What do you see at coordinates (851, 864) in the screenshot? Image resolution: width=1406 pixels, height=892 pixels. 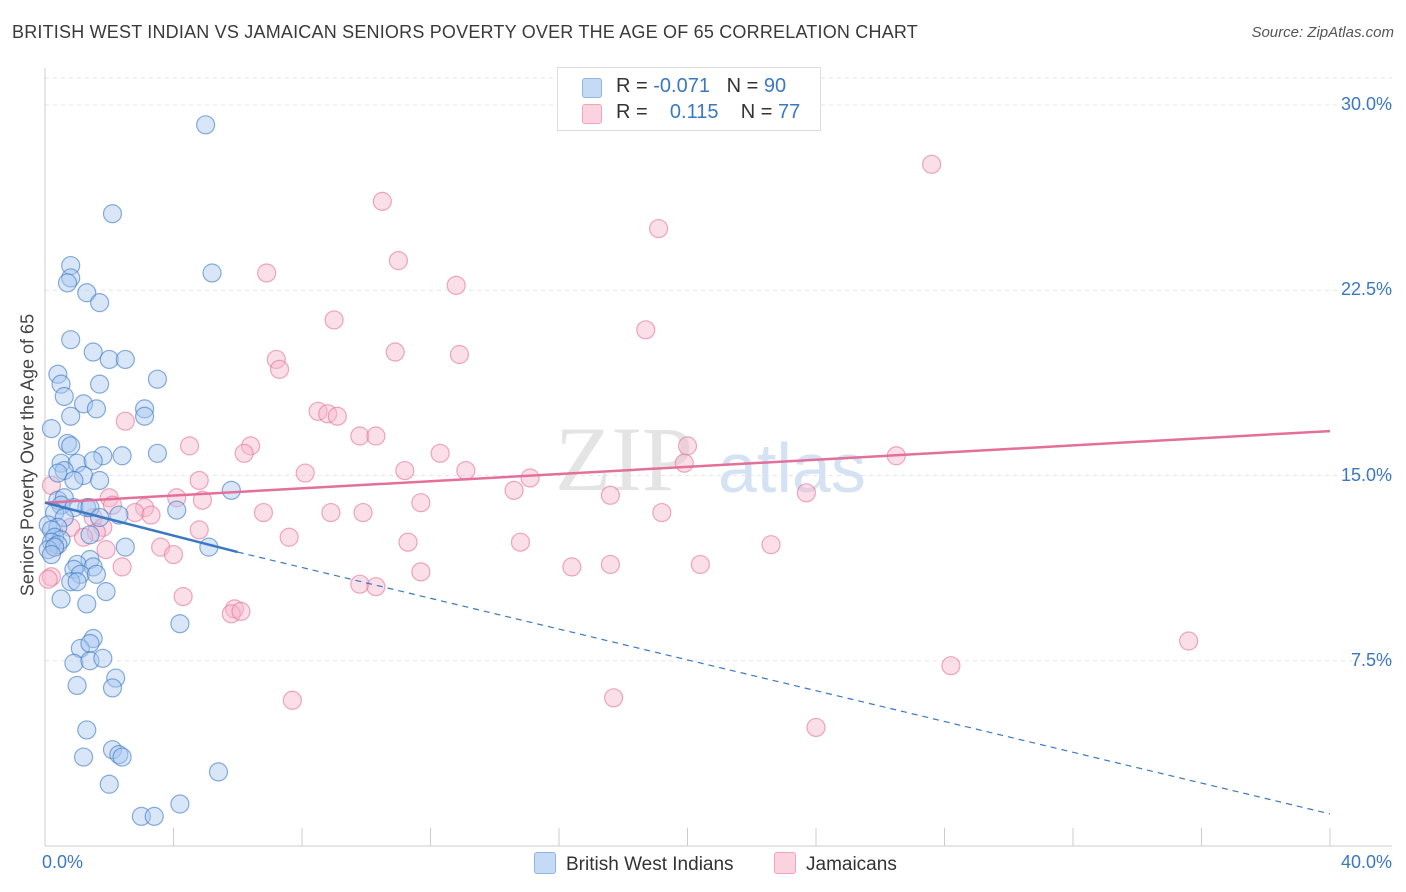 I see `bottom-legend-label-pink: Jamaicans` at bounding box center [851, 864].